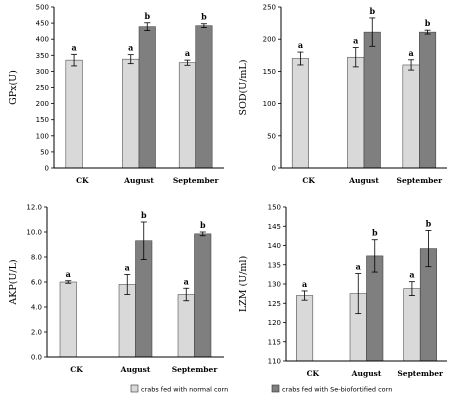  I want to click on y-tick-label: 500, so click(42, 8).